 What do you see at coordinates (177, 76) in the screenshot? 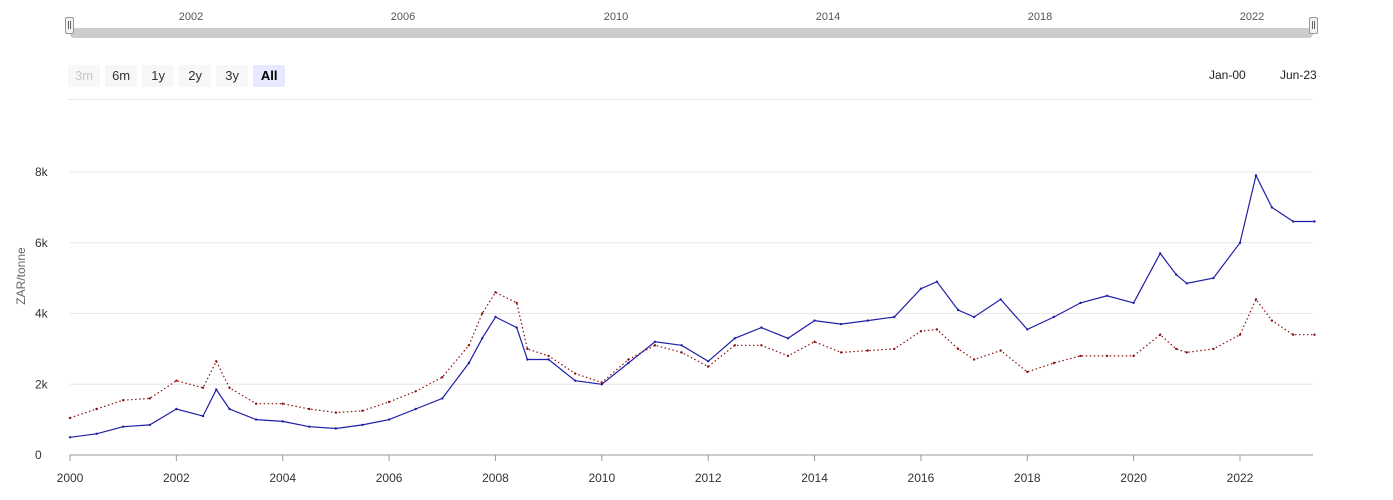
I see `range-selector-buttons: 3m 6m 1y 2y 3y All` at bounding box center [177, 76].